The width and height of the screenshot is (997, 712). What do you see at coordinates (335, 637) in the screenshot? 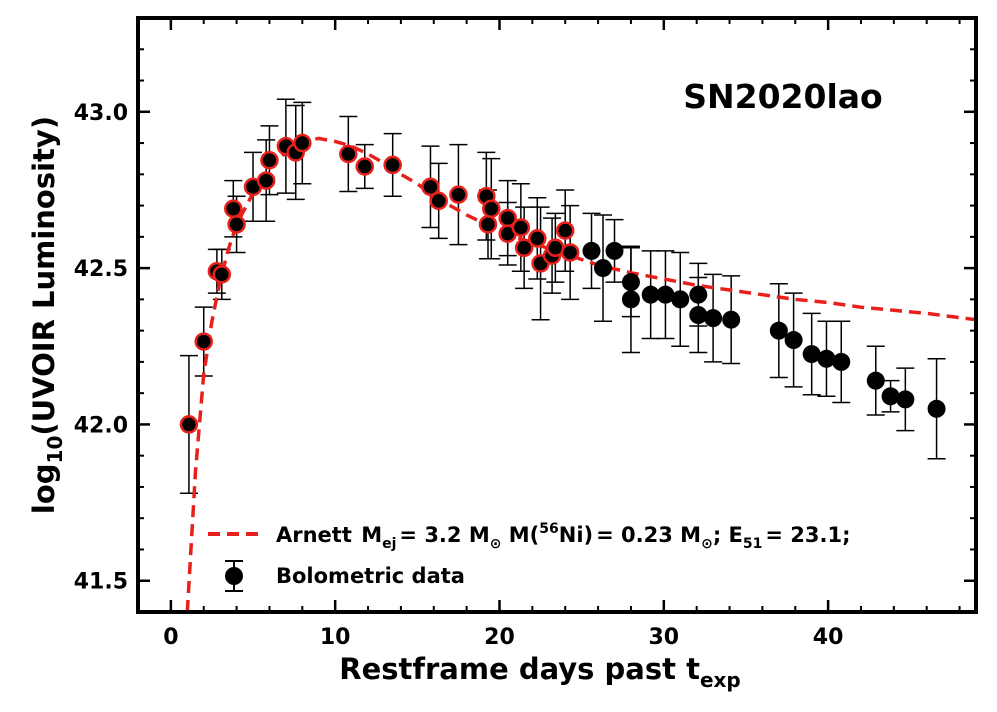
I see `x-tick-label: 10` at bounding box center [335, 637].